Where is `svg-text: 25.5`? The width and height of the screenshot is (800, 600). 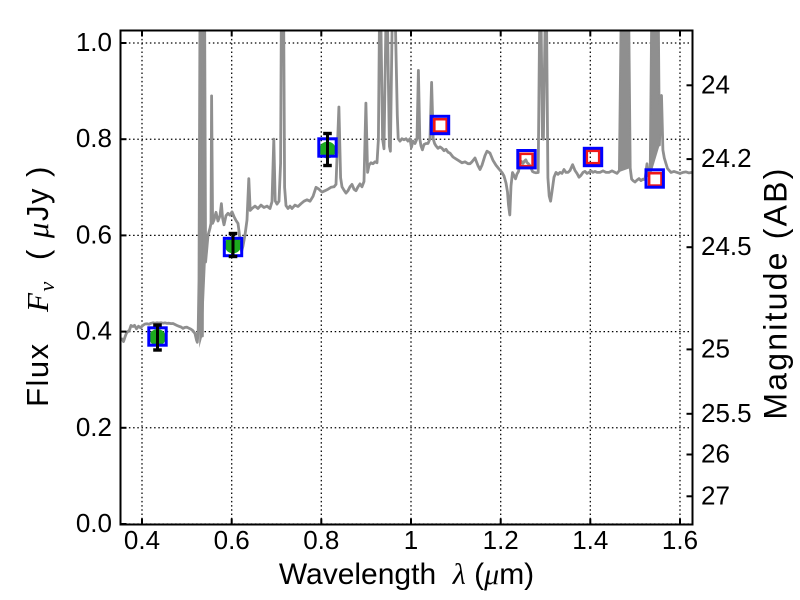
svg-text: 25.5 is located at coordinates (726, 413).